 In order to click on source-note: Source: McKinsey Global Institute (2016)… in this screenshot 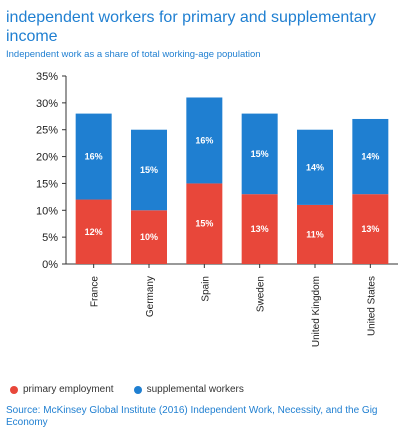, I will do `click(192, 416)`.